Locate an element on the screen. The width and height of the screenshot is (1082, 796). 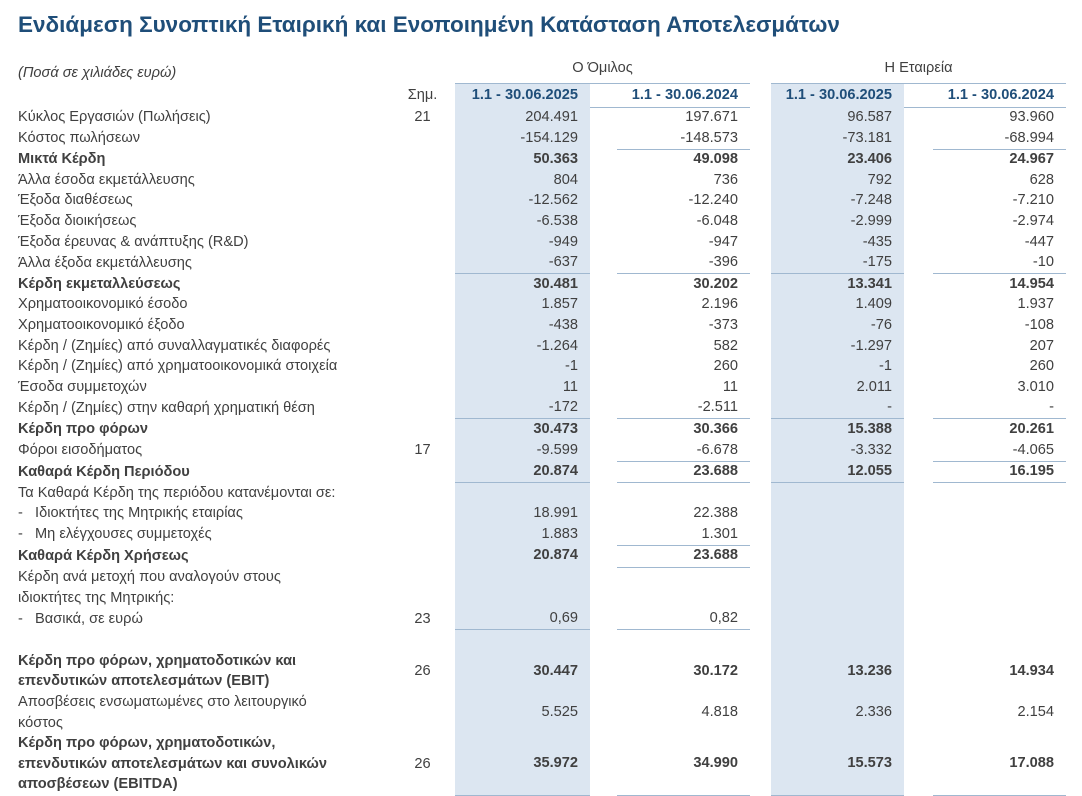
cell-company-2024: 20.261 is located at coordinates (1031, 428).